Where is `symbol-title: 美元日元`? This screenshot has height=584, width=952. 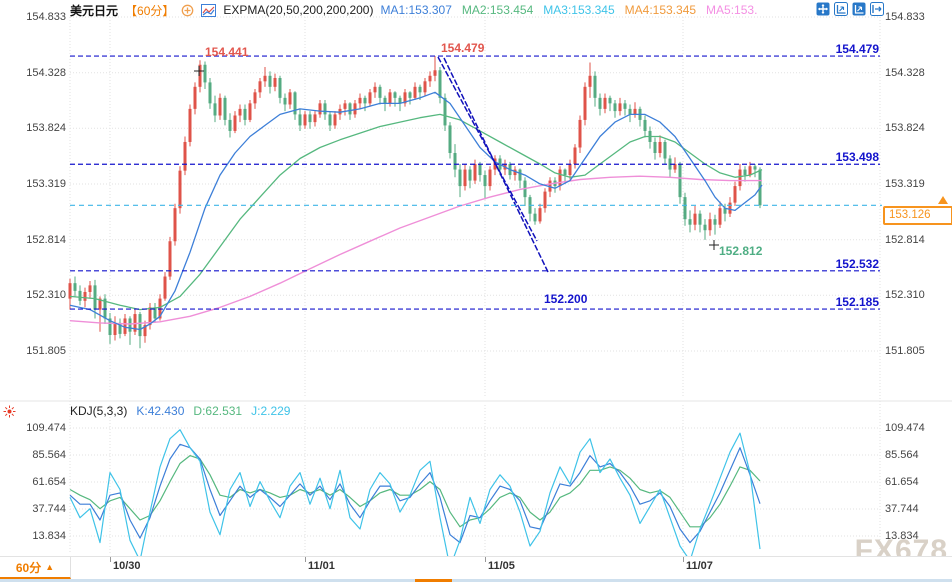
symbol-title: 美元日元 is located at coordinates (94, 10).